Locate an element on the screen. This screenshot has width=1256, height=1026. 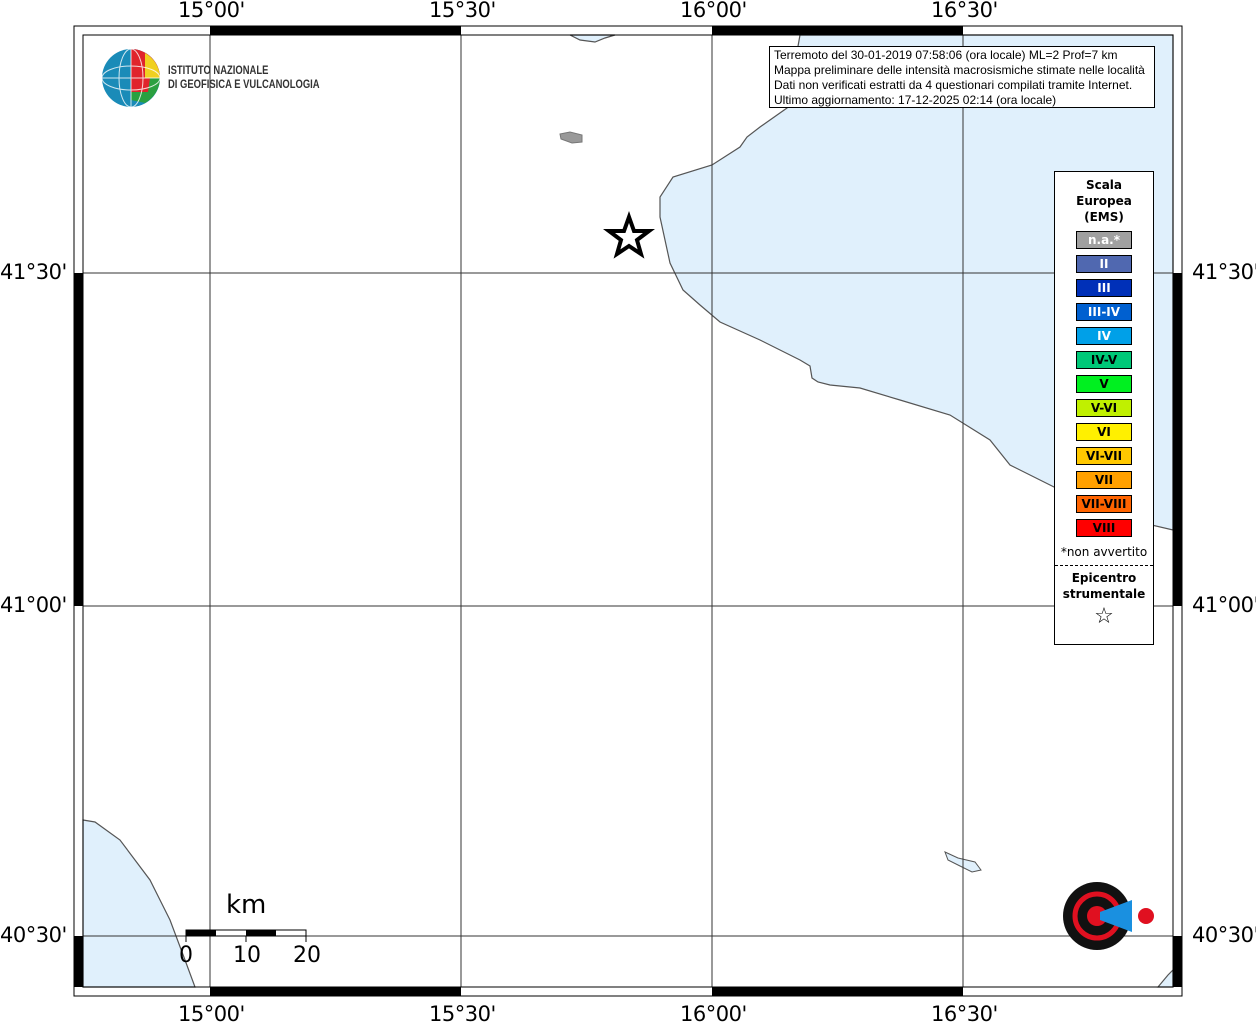
legend-swatch: VI-VII is located at coordinates (1104, 456).